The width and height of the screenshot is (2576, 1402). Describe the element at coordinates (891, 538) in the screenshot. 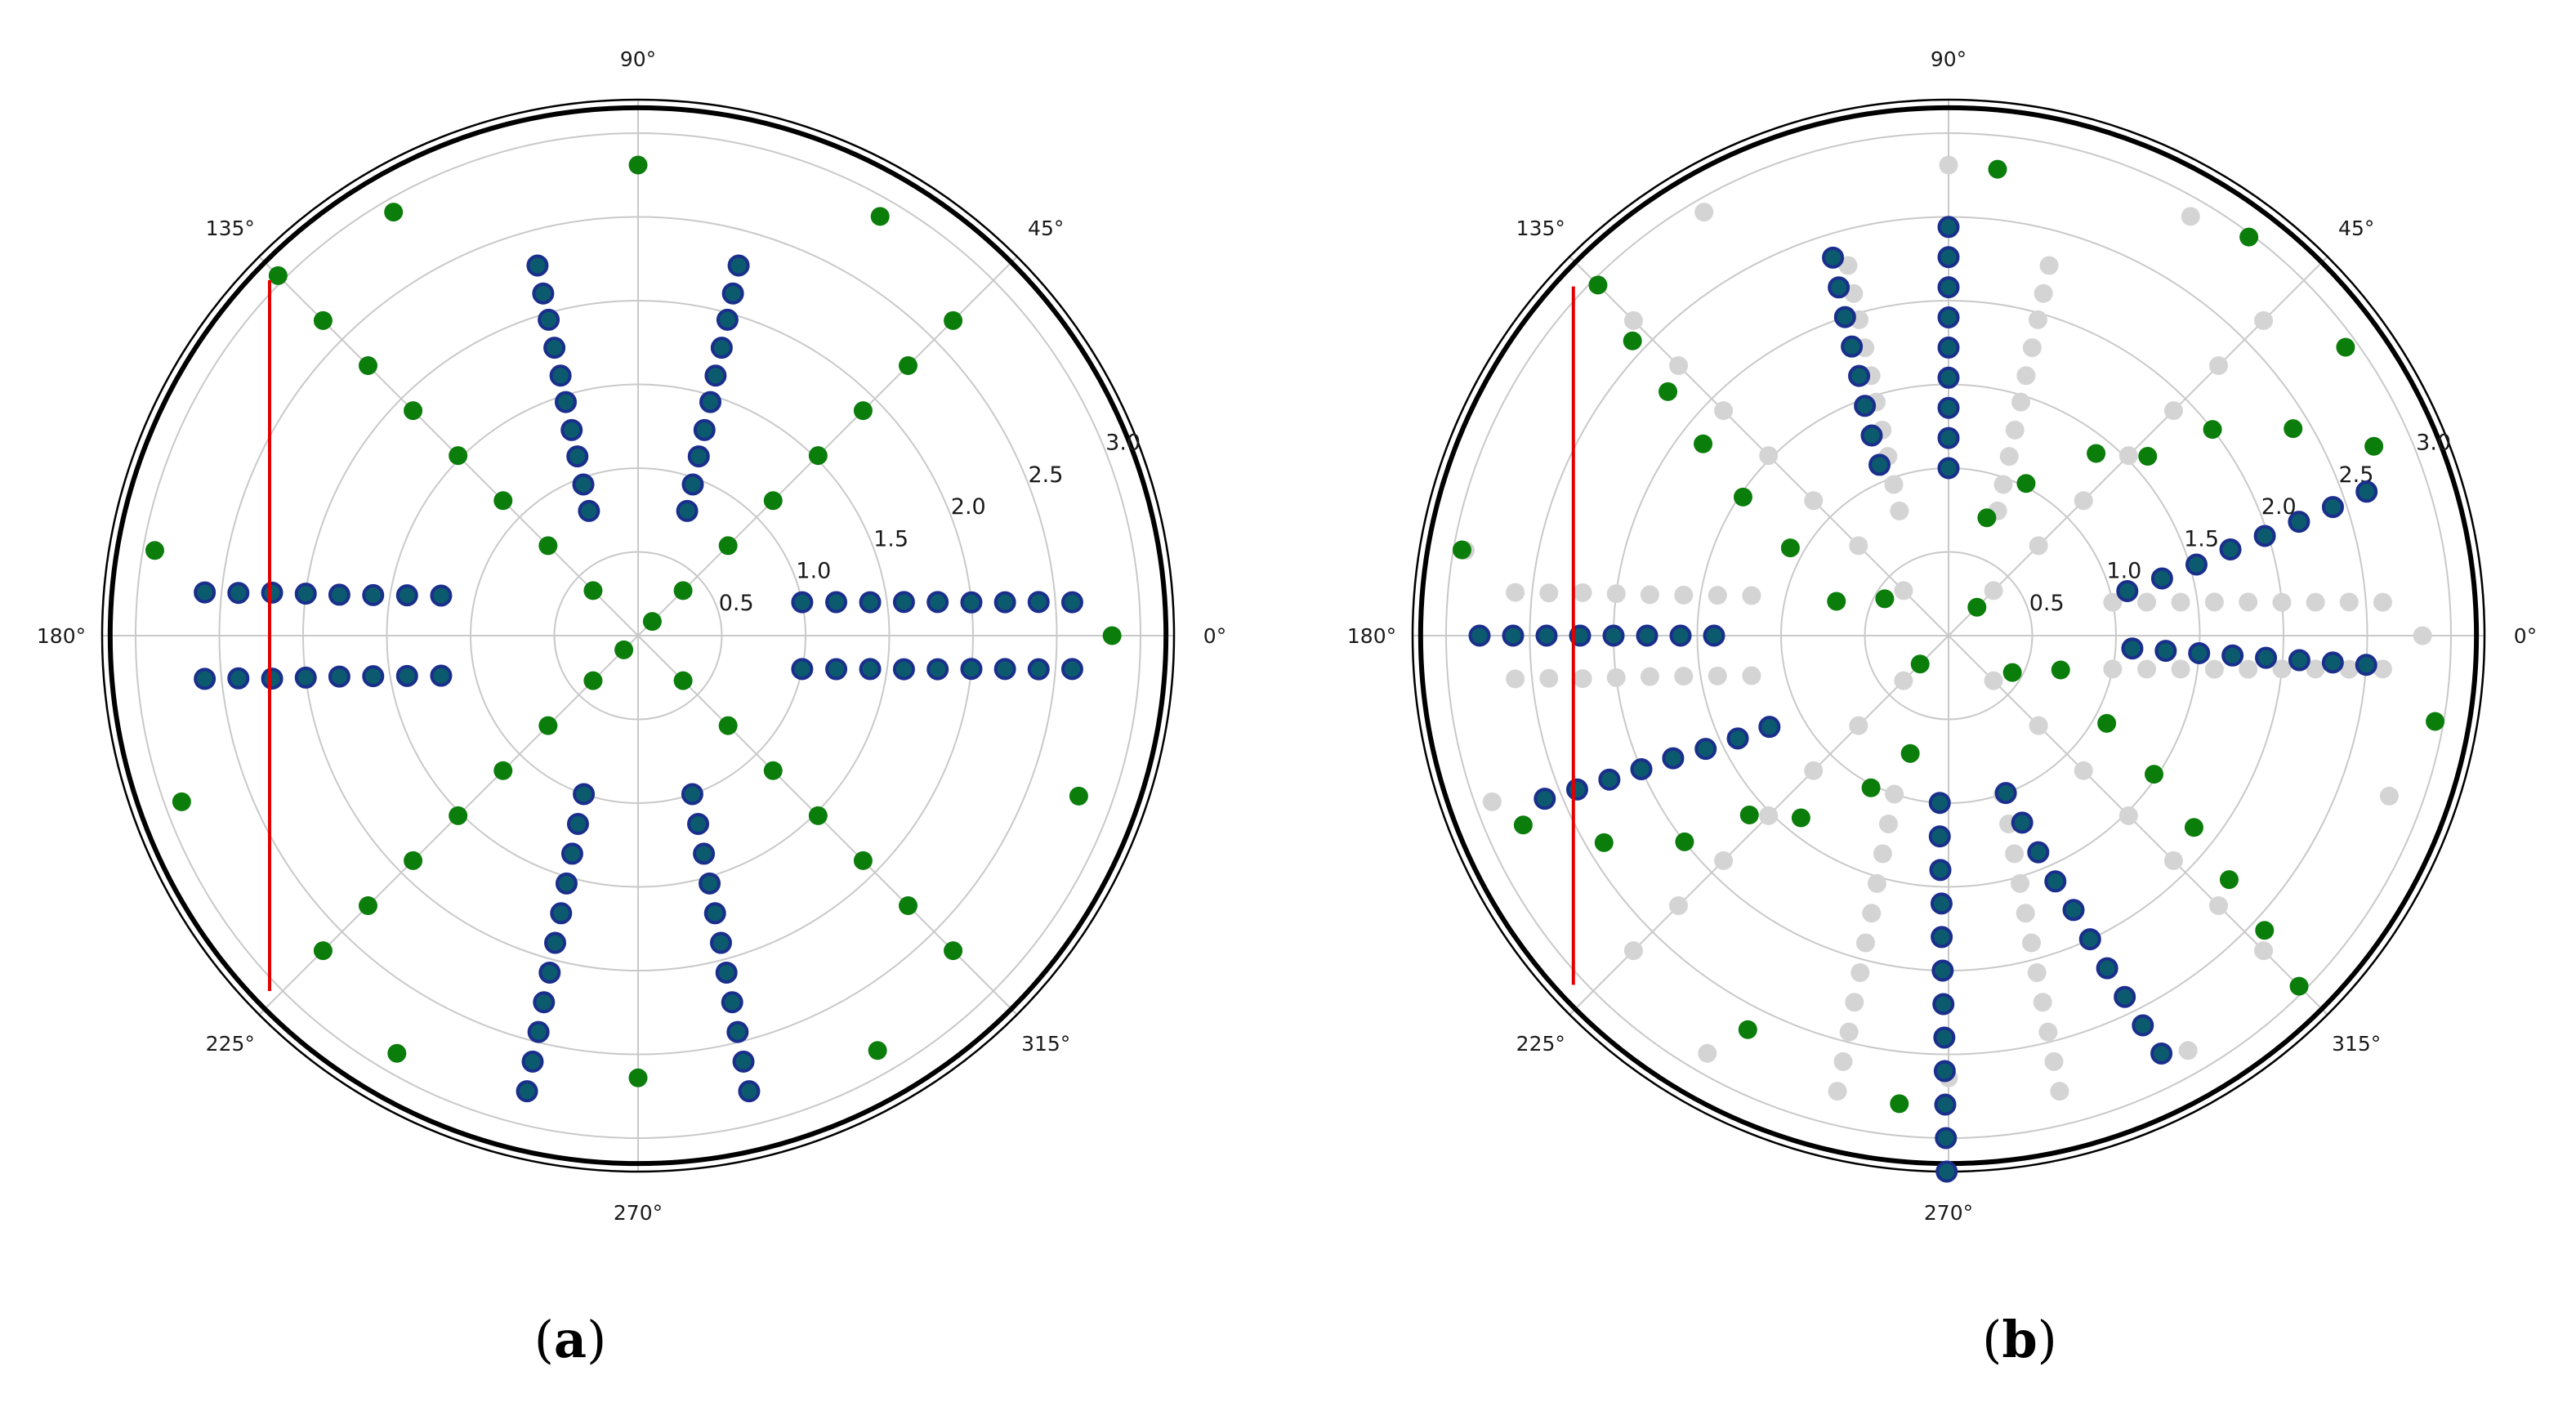

I see `r-tick-label: 1.5` at that location.